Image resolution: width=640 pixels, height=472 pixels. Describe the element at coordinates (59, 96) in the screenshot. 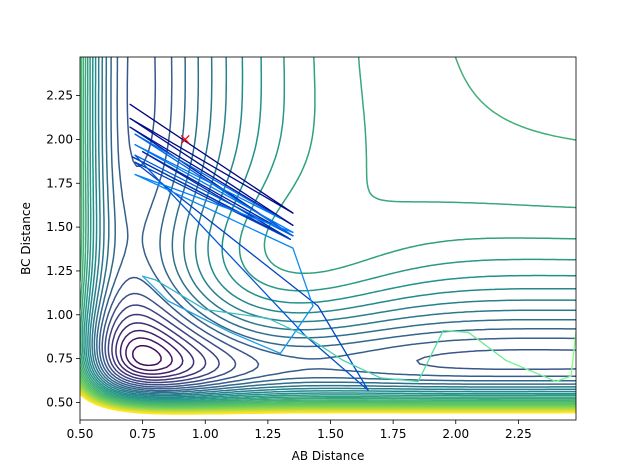

I see `y-tick-label: 2.25` at that location.